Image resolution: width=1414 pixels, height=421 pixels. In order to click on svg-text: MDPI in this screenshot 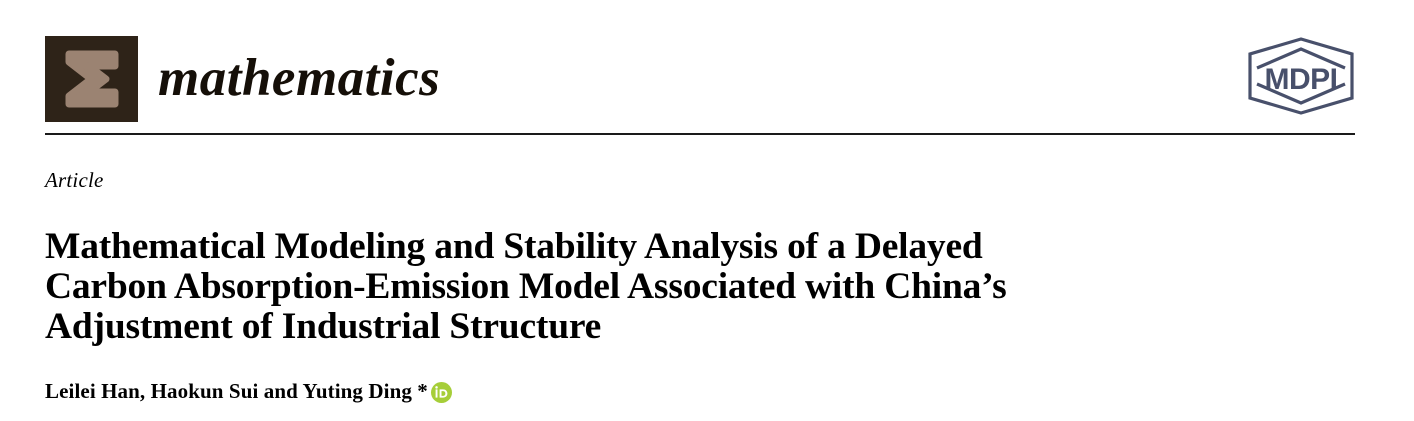, I will do `click(1301, 79)`.